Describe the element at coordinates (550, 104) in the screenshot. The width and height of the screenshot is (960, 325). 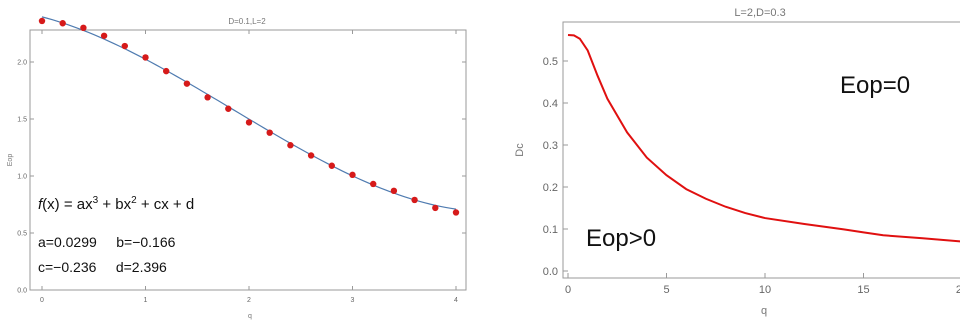
I see `right-y-tick-label: 0.4` at that location.